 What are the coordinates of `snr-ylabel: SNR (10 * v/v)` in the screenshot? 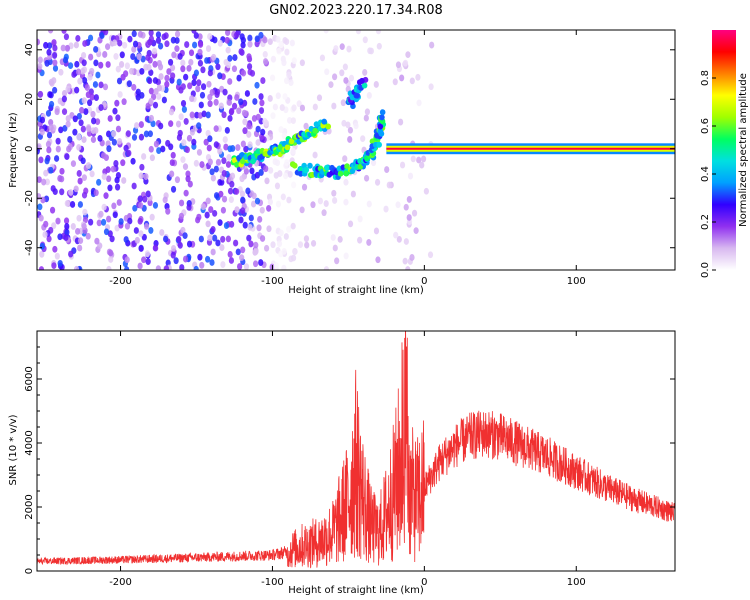 It's located at (13, 449).